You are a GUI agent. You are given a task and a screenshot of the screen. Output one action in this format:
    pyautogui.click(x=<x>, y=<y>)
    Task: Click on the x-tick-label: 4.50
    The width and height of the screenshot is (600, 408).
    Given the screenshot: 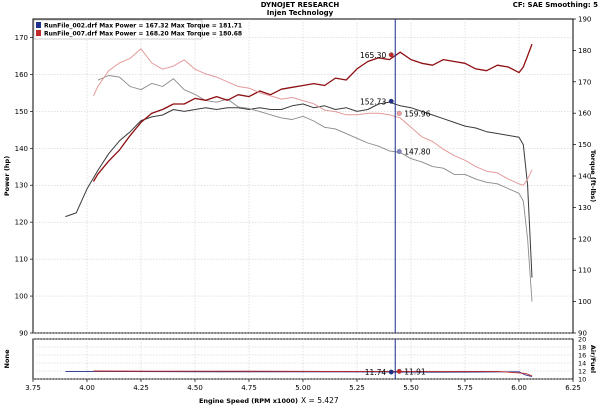 What is the action you would take?
    pyautogui.click(x=195, y=388)
    